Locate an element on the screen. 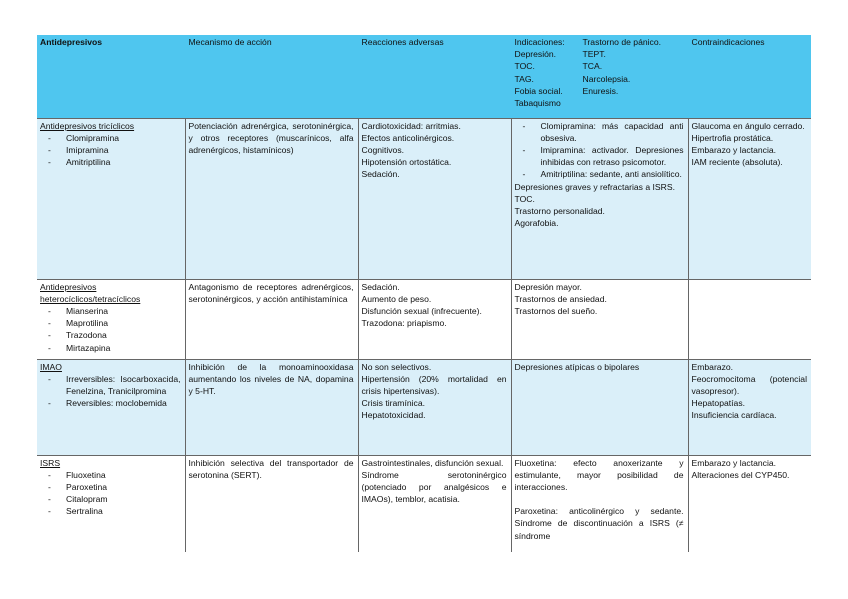 This screenshot has width=848, height=599. bullet-item: Sertralina is located at coordinates (114, 511).